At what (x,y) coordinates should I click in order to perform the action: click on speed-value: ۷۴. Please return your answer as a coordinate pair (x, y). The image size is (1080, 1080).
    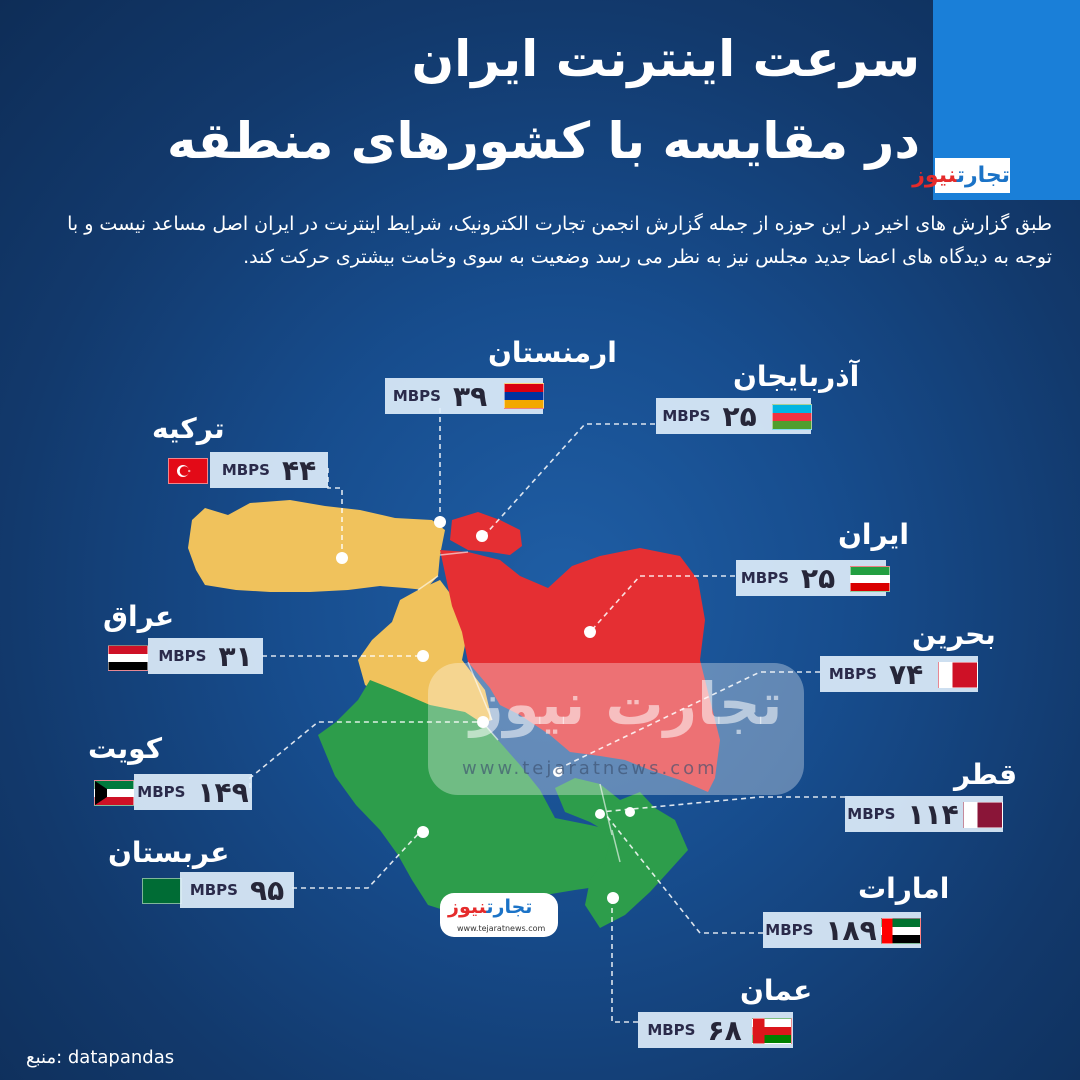
    Looking at the image, I should click on (906, 674).